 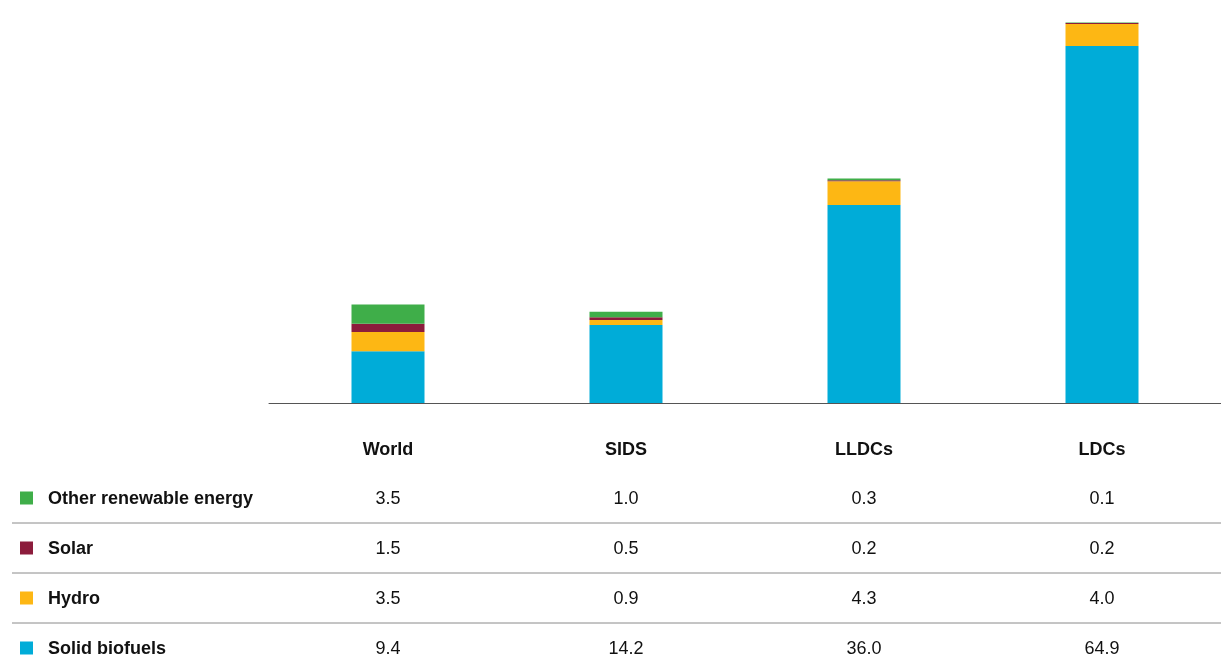 What do you see at coordinates (74, 598) in the screenshot?
I see `legend-label: Hydro` at bounding box center [74, 598].